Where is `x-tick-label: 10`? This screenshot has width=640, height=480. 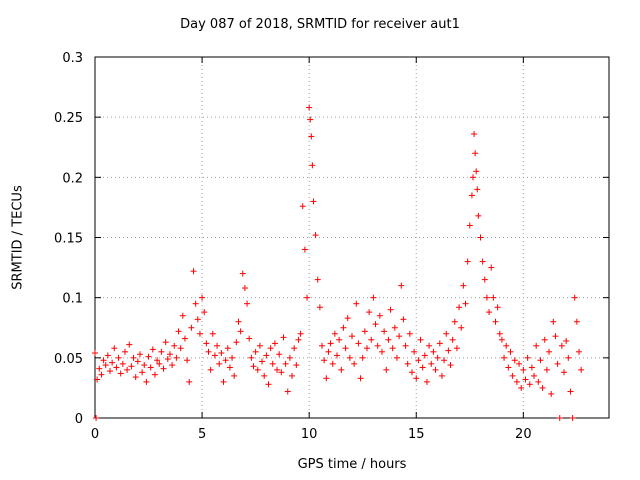 x-tick-label: 10 is located at coordinates (309, 434).